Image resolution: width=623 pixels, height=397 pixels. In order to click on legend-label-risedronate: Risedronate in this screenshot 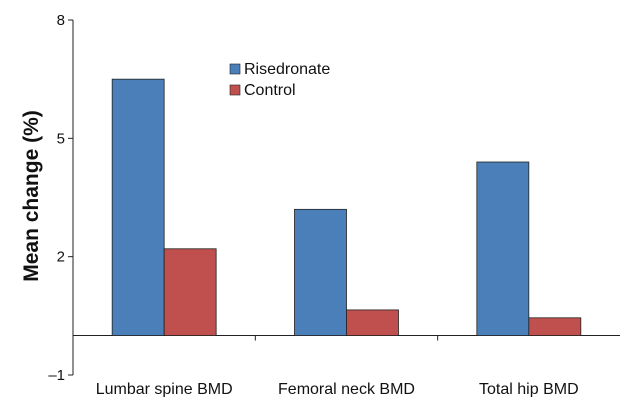, I will do `click(287, 69)`.